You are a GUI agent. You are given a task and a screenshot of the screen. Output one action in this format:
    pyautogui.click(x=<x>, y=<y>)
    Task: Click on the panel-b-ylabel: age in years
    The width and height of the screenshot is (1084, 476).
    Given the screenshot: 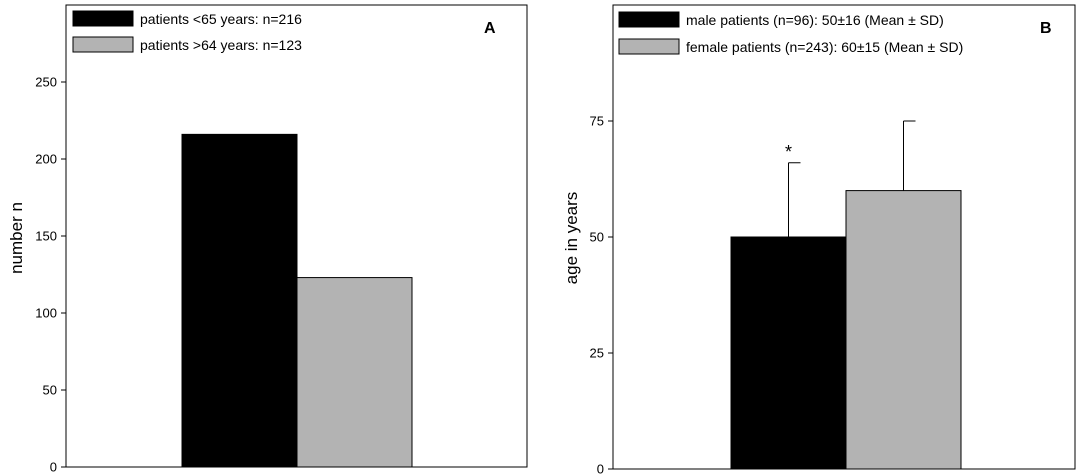 What is the action you would take?
    pyautogui.click(x=571, y=238)
    